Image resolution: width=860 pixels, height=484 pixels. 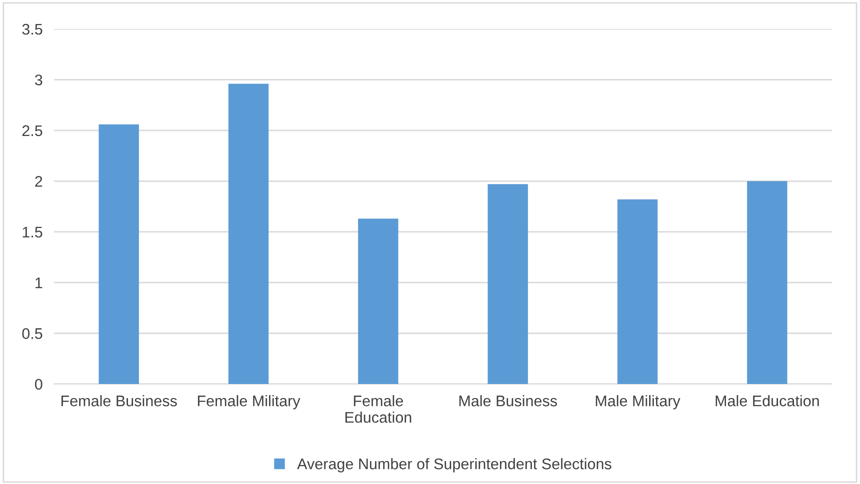 What do you see at coordinates (454, 465) in the screenshot?
I see `legend-label: Average Number of Superintendent Selections` at bounding box center [454, 465].